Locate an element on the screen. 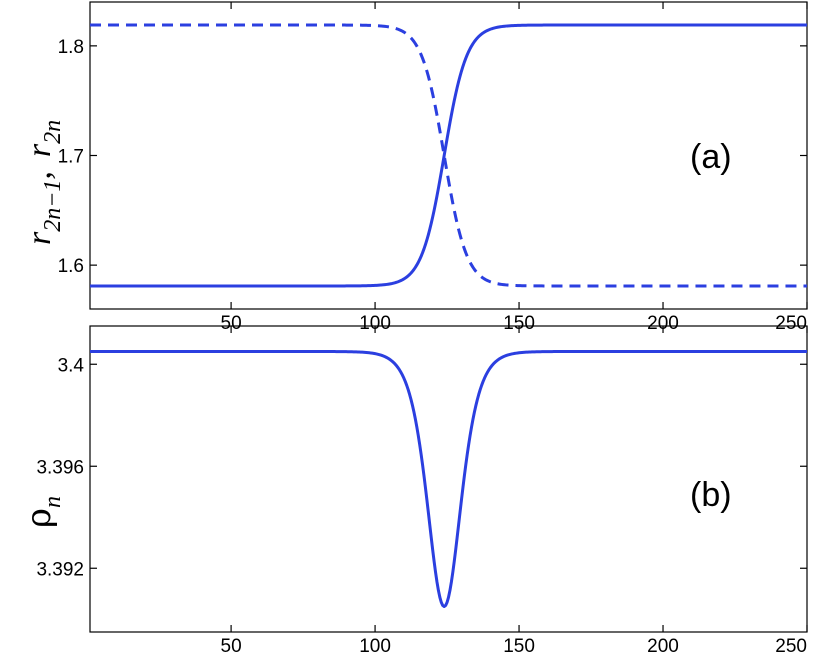  panel-a-ylabel-sep: , is located at coordinates (39, 175).